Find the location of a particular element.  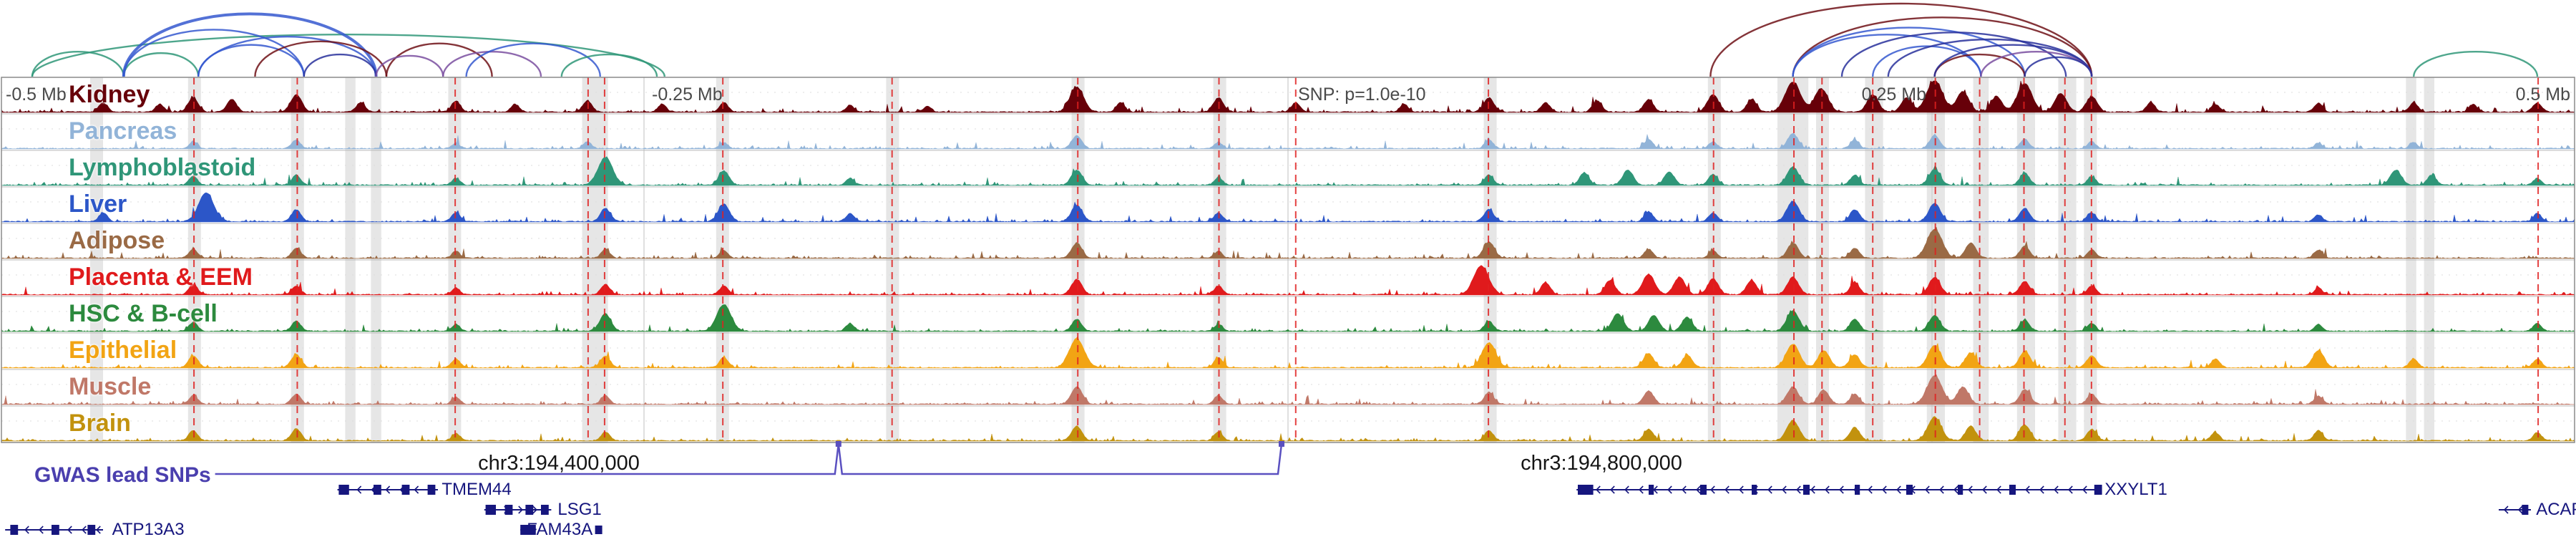

signal-lymphoblastoid is located at coordinates (1288, 171).